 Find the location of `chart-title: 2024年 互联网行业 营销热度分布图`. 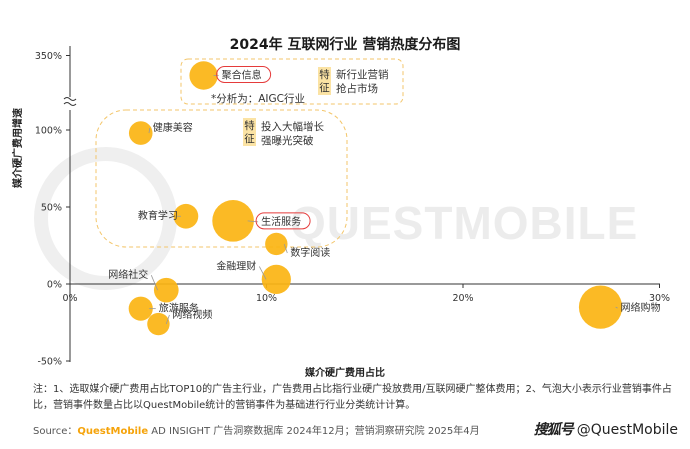

chart-title: 2024年 互联网行业 营销热度分布图 is located at coordinates (345, 45).